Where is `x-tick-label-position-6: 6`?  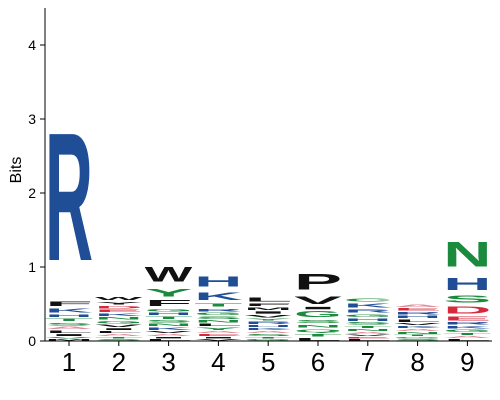 x-tick-label-position-6: 6 is located at coordinates (318, 362).